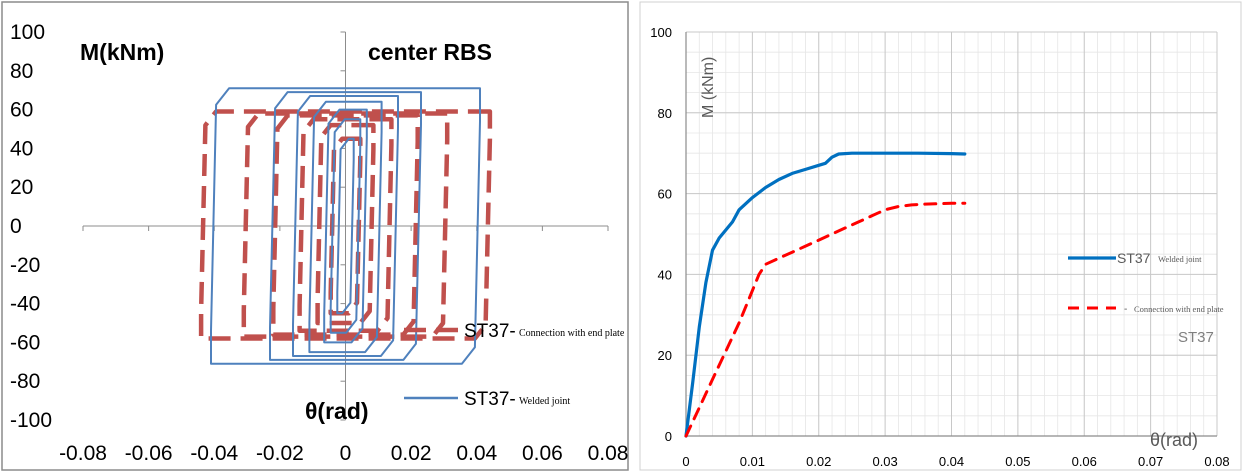 The height and width of the screenshot is (473, 1243). I want to click on right-y-tick-label: 20, so click(665, 355).